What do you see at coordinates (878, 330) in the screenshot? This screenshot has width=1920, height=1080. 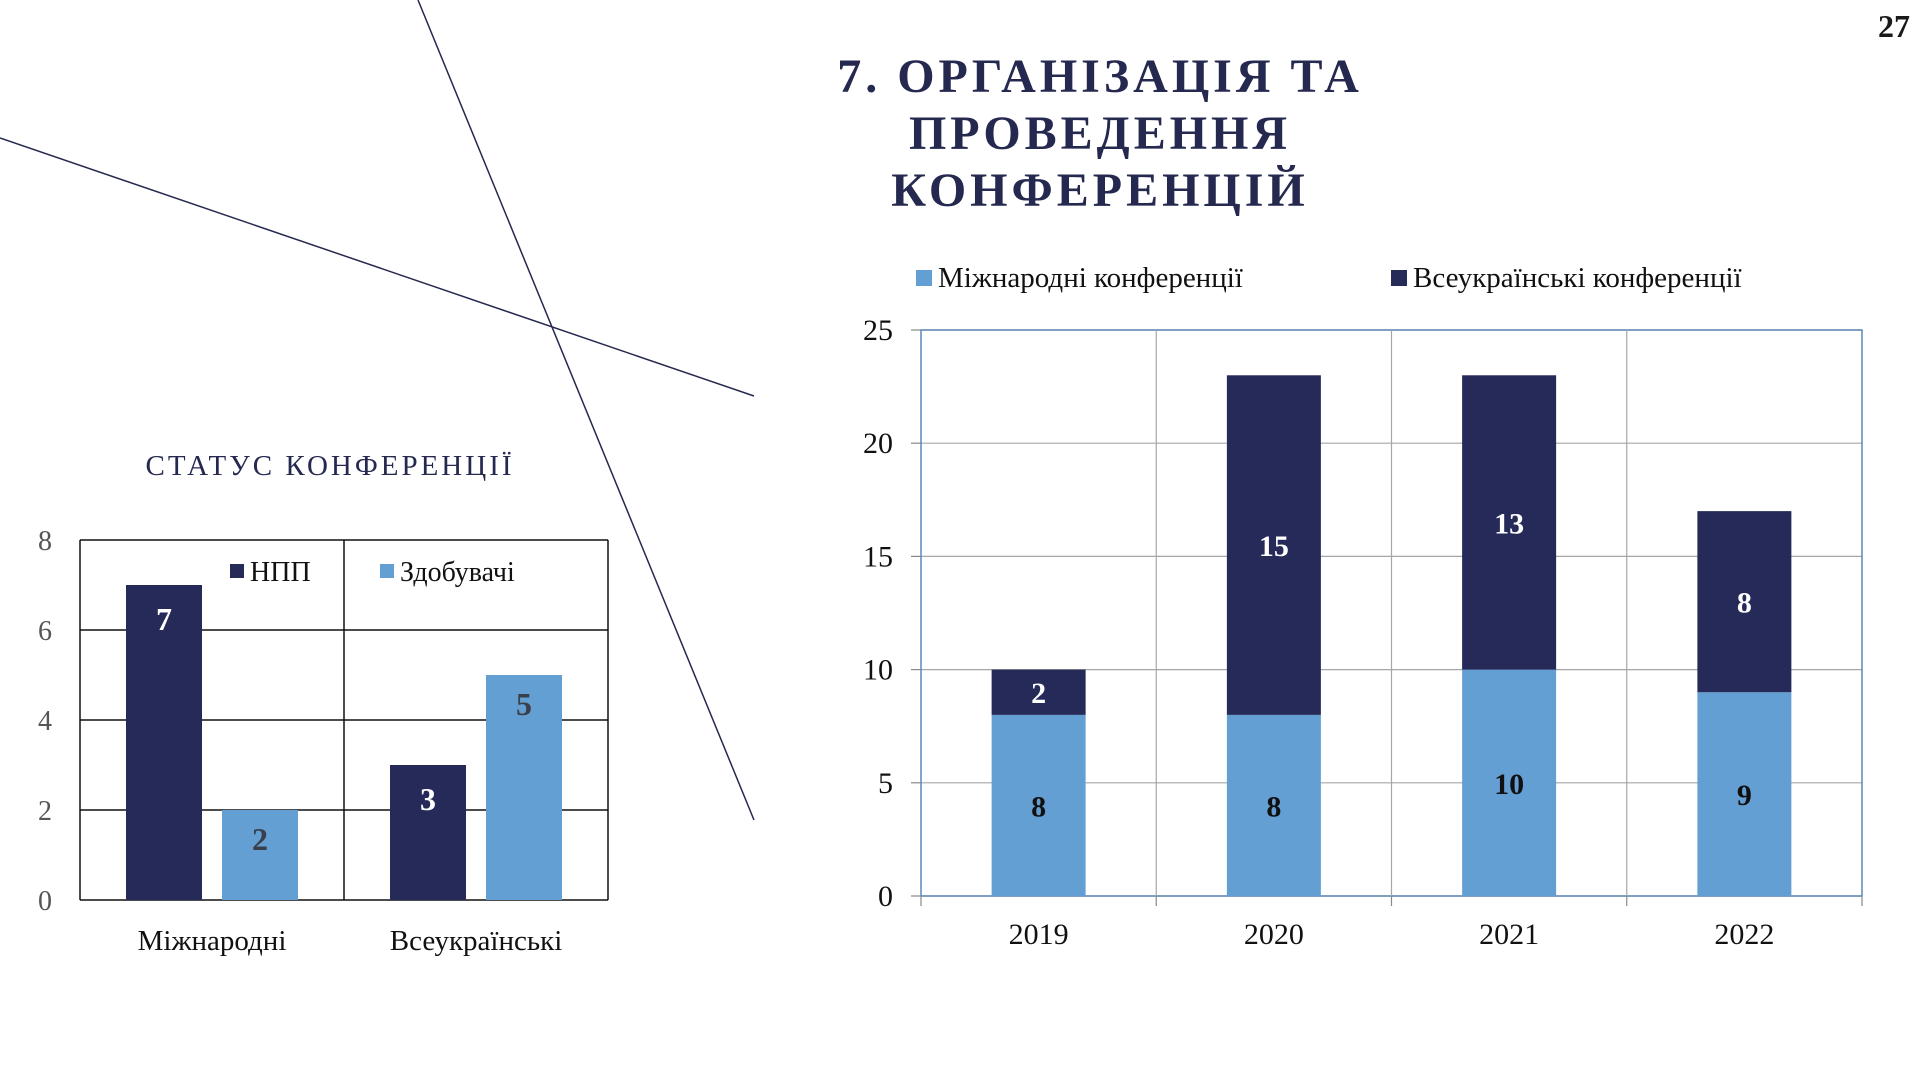 I see `y-tick-label: 25` at bounding box center [878, 330].